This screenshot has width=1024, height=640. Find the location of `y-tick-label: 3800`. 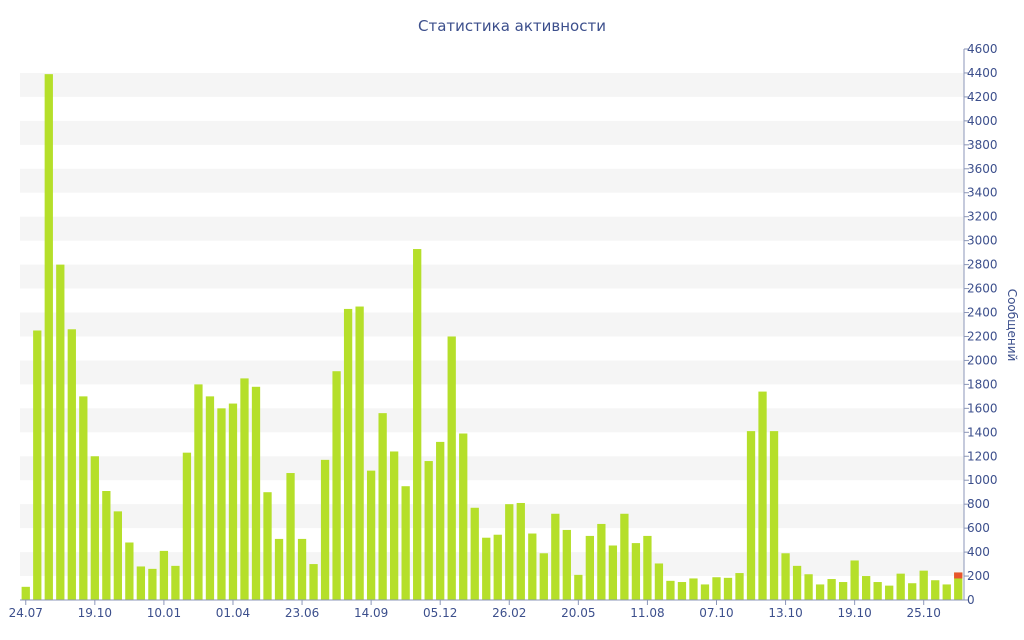

y-tick-label: 3800 is located at coordinates (982, 145).